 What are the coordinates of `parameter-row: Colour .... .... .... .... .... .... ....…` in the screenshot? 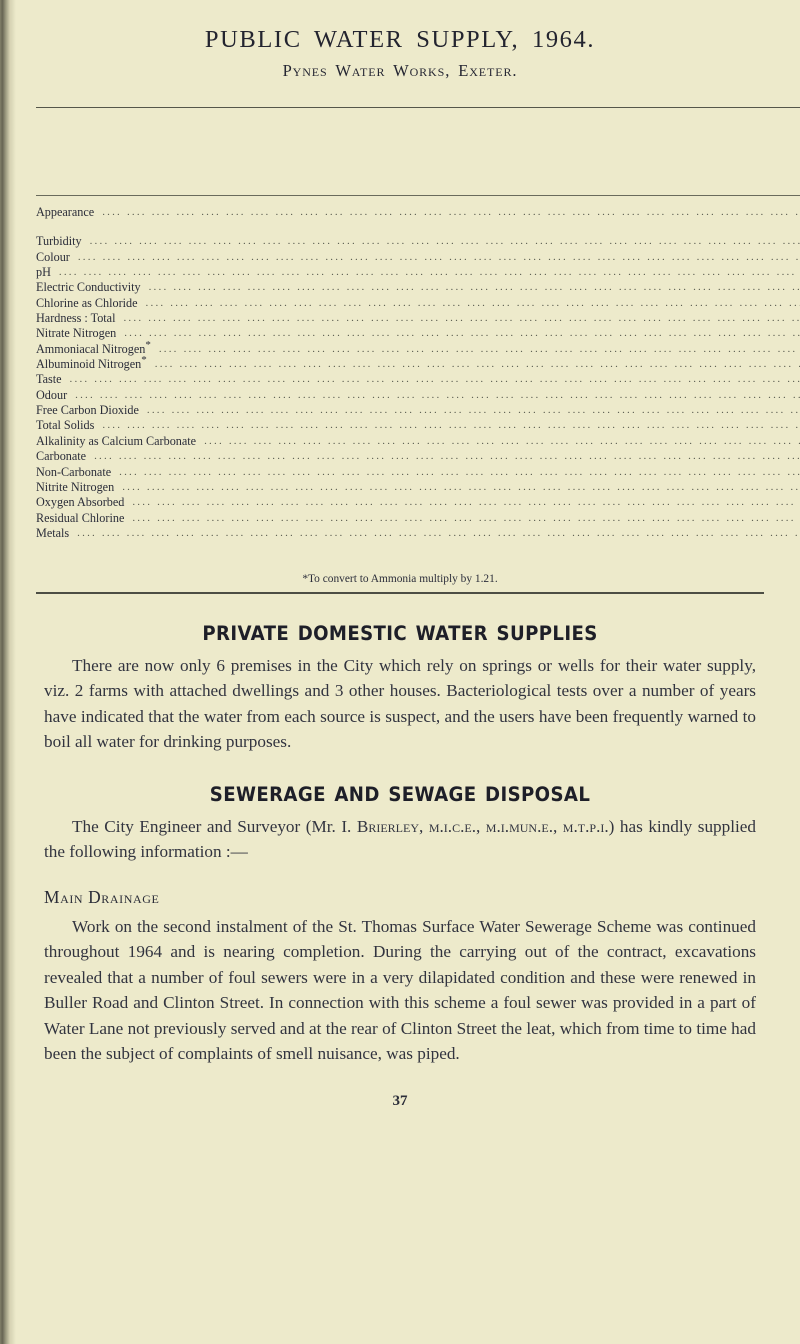 It's located at (418, 257).